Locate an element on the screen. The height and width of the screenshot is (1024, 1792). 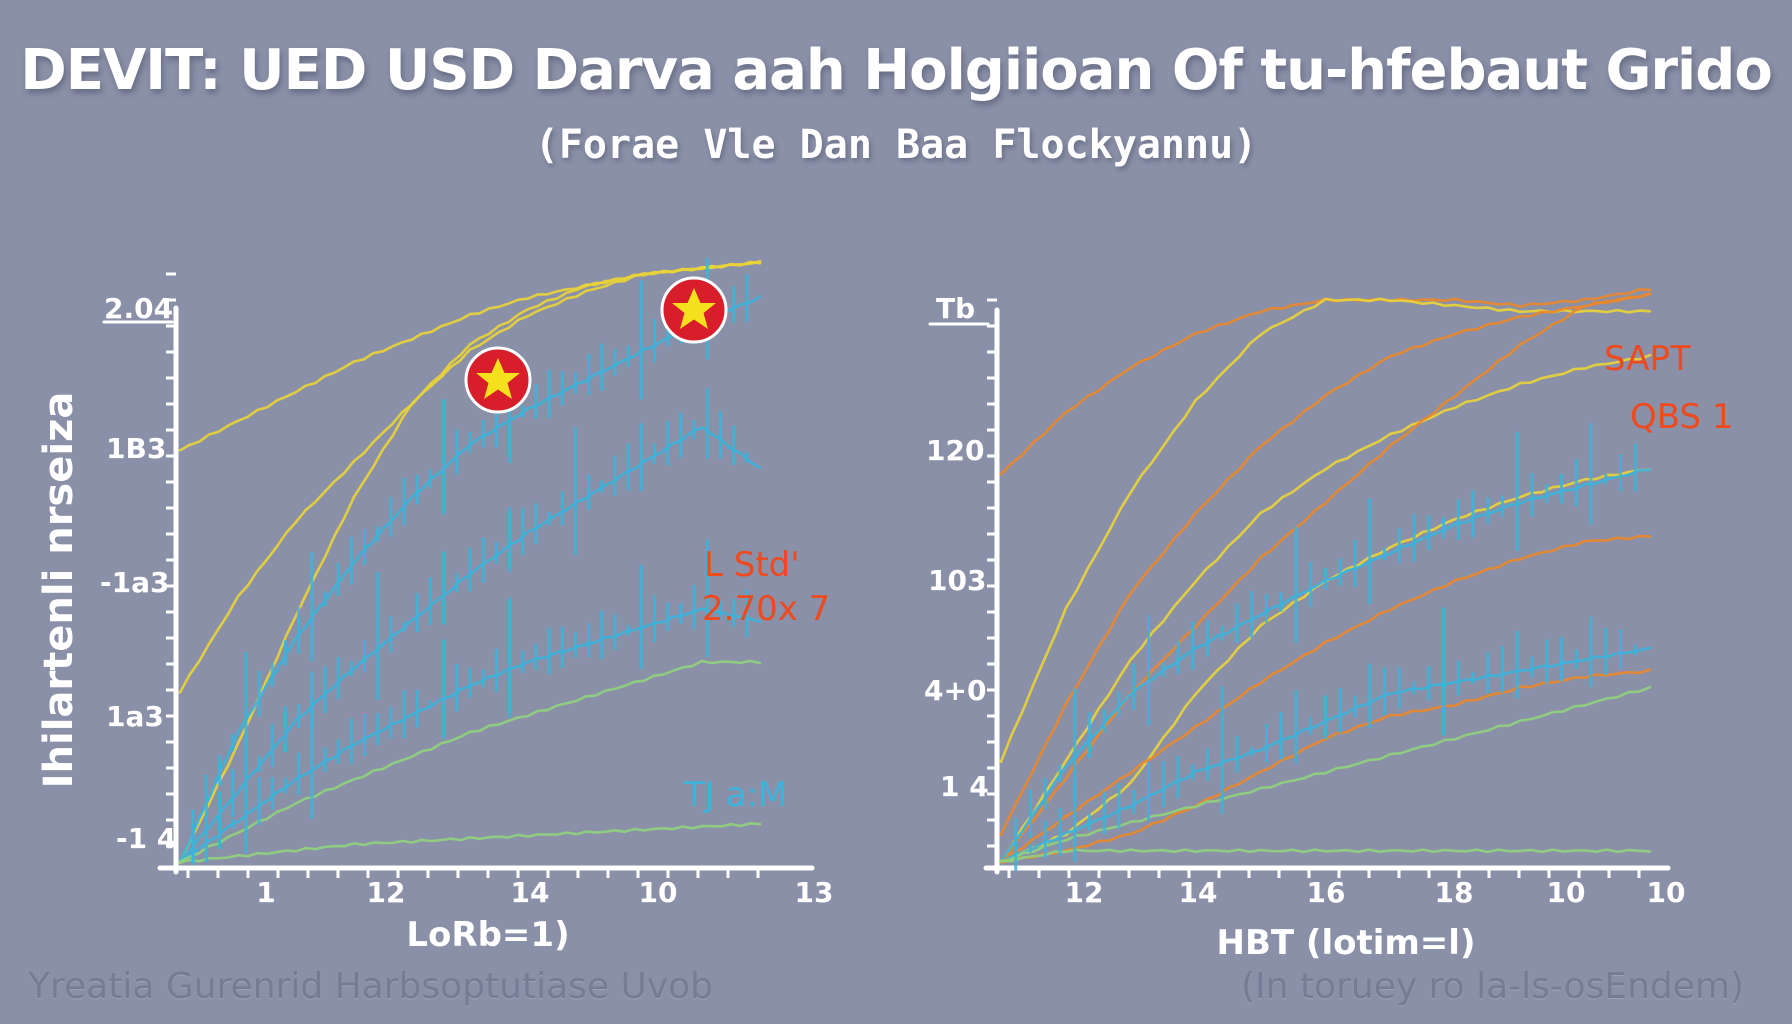
series-line-orange-d is located at coordinates (1325, 699).